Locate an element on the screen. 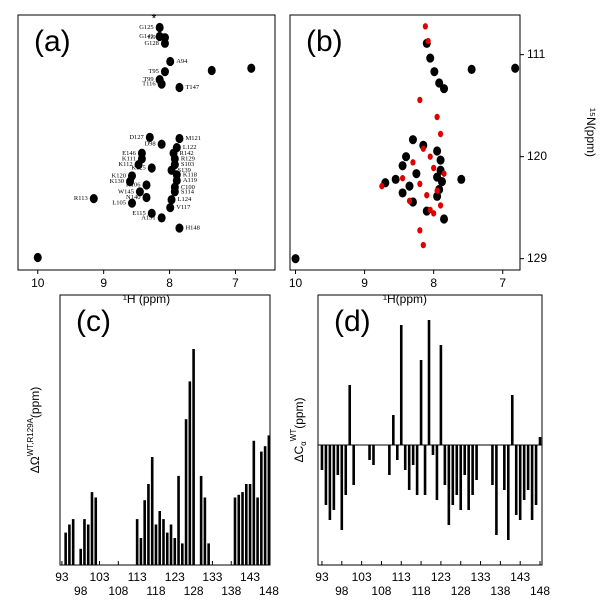  peak-label: W145 is located at coordinates (126, 191).